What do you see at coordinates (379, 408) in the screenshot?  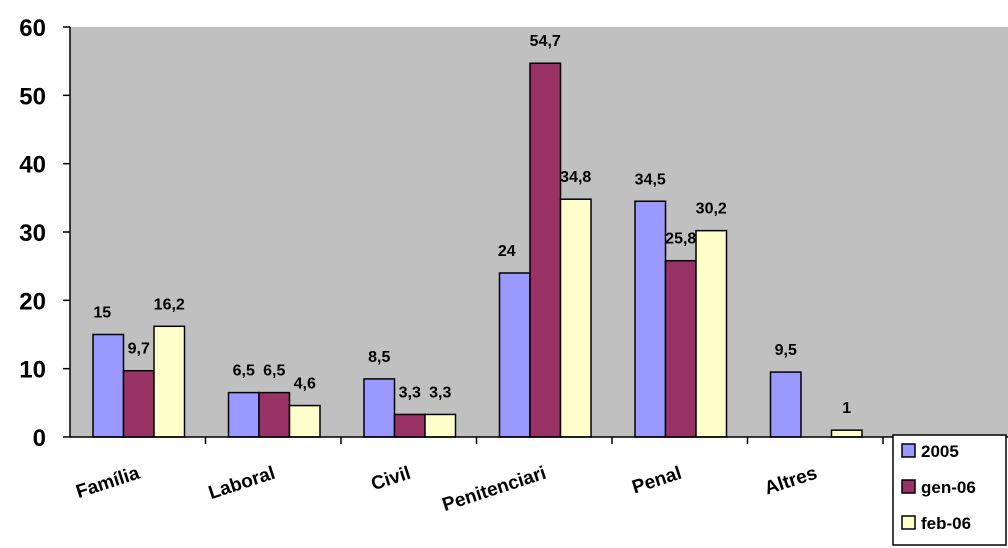 I see `bar-2005-Civil` at bounding box center [379, 408].